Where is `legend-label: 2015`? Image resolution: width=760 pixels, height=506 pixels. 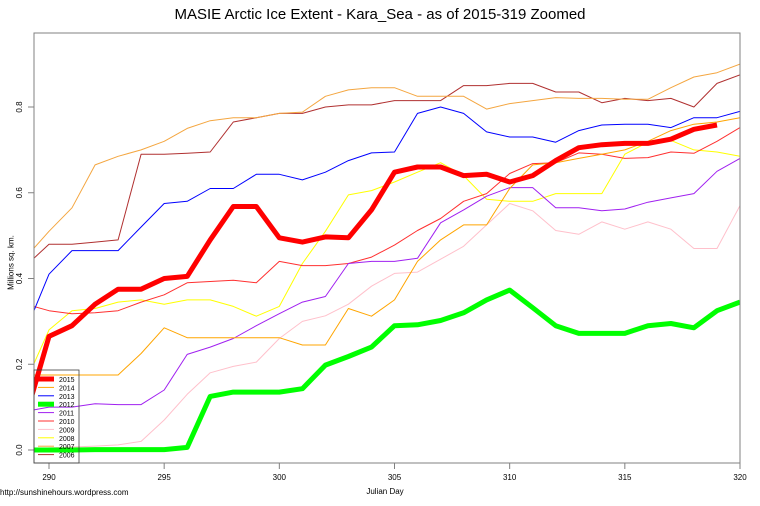 legend-label: 2015 is located at coordinates (67, 380).